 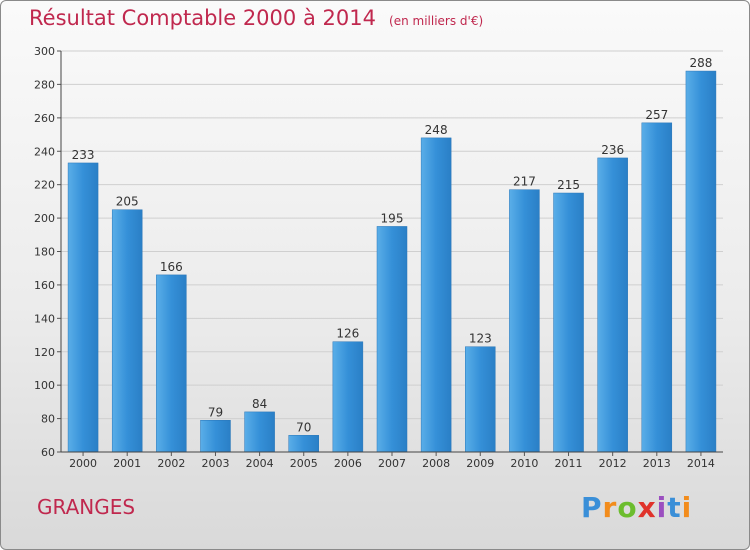 I want to click on x-tick-label: 2008, so click(x=436, y=463).